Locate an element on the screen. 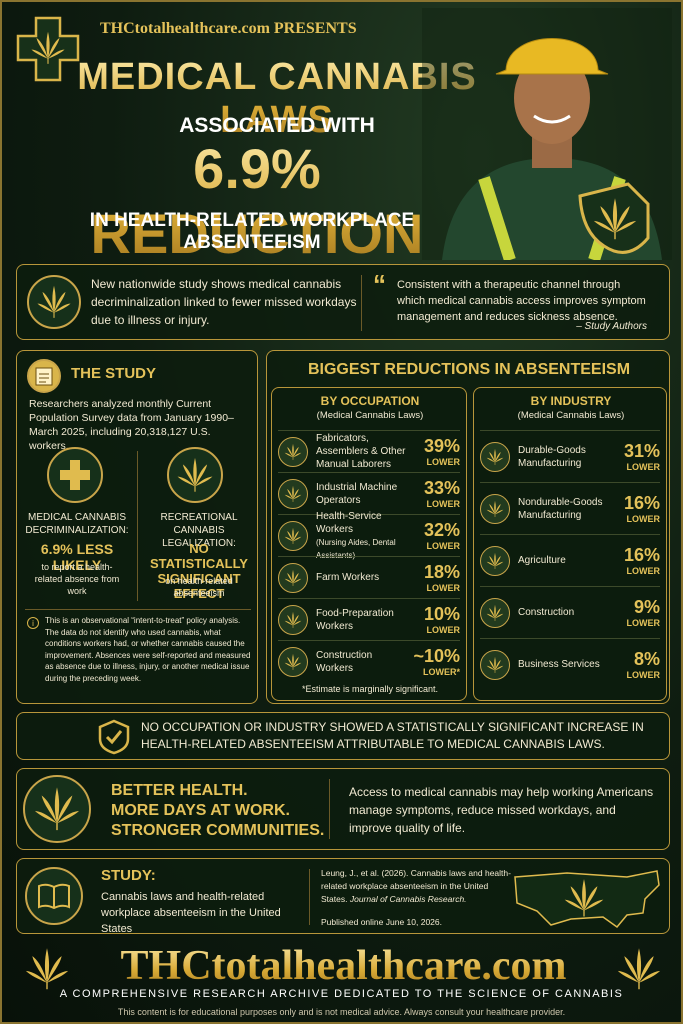  row-value: ~10% LOWER* is located at coordinates (435, 661).